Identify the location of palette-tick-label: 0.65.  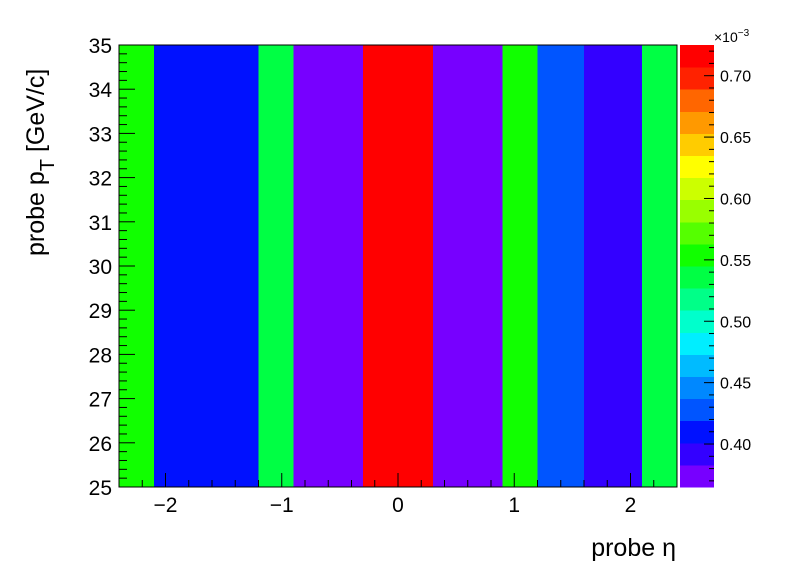
(735, 138).